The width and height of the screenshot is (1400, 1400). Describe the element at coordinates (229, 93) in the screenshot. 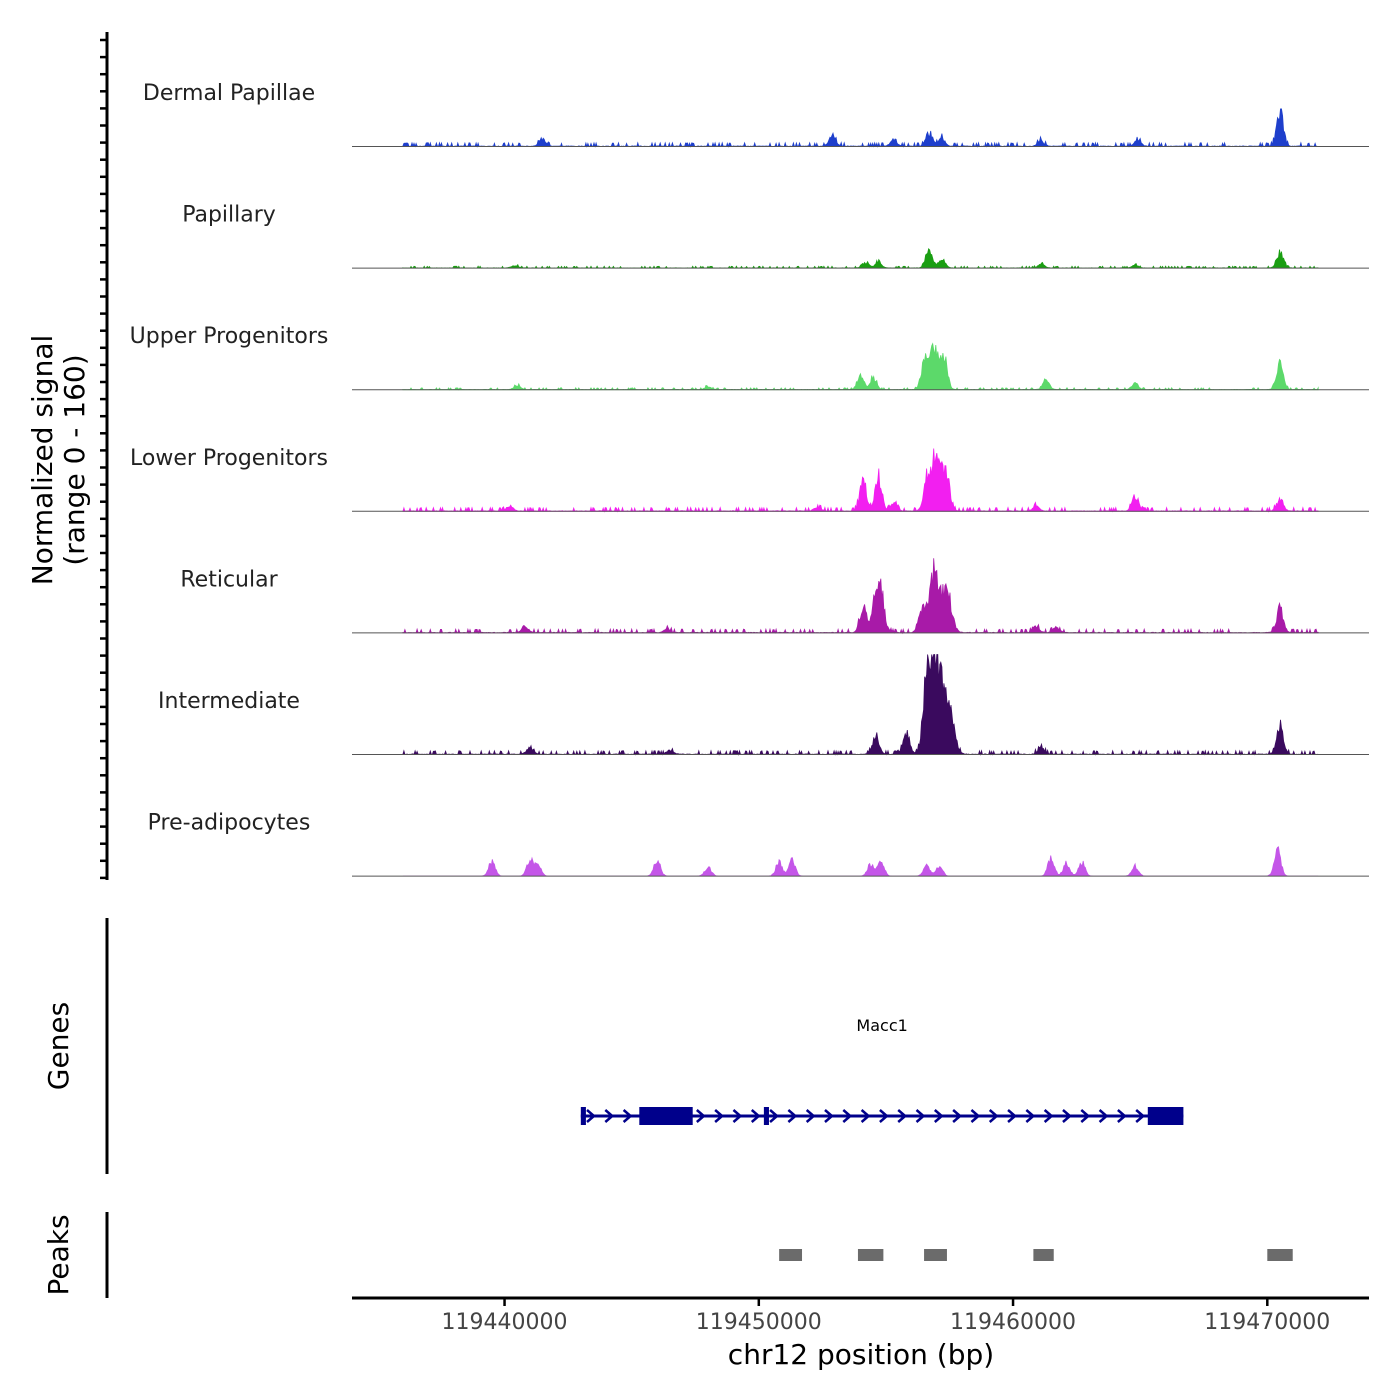

I see `track-label: Dermal Papillae` at that location.